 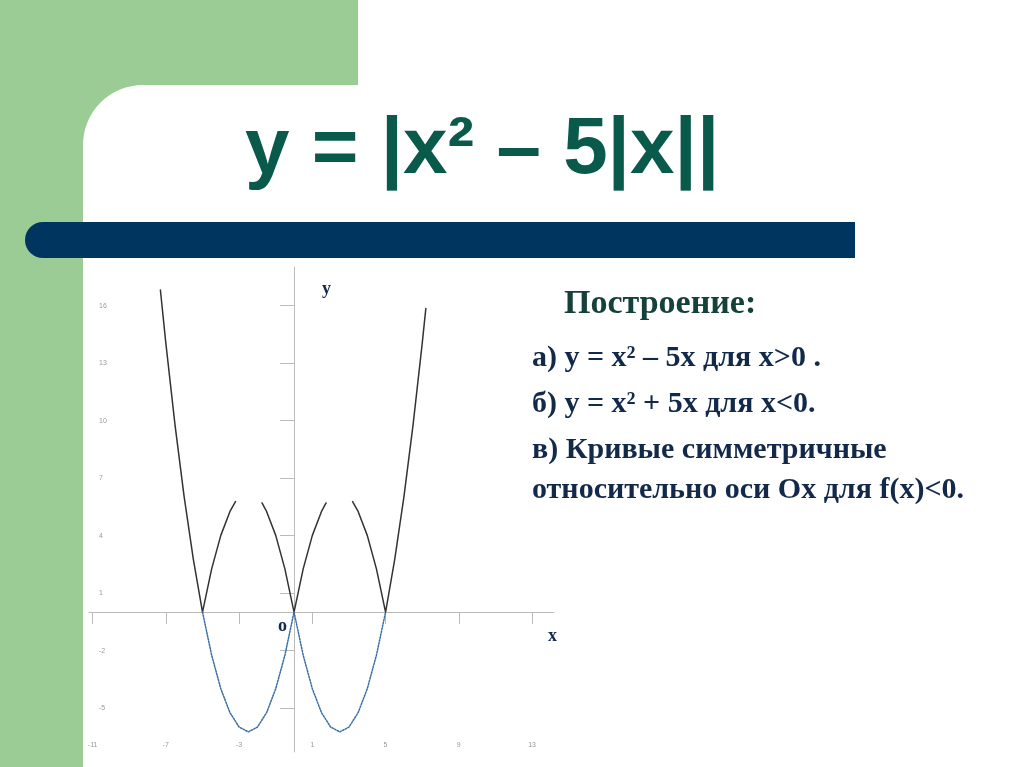 What do you see at coordinates (482, 146) in the screenshot?
I see `chart-title: y = |x² – 5|x||` at bounding box center [482, 146].